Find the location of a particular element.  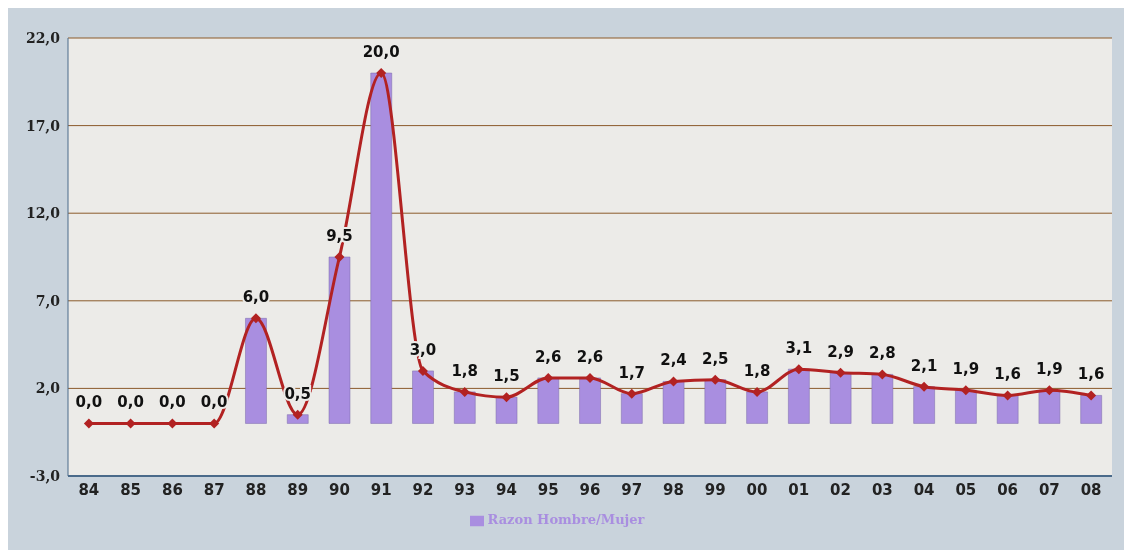

x-tick-label: 99 is located at coordinates (715, 489).